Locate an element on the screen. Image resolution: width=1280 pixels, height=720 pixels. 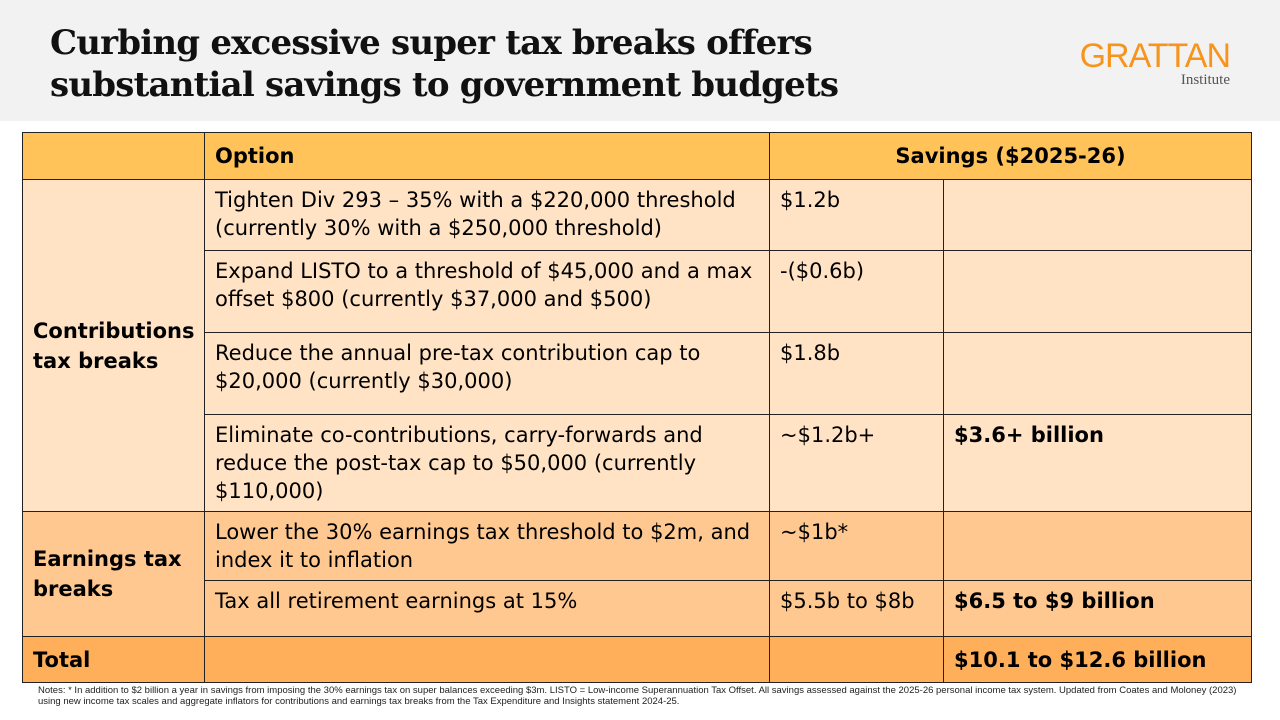
grattan-logo: GRATTAN Institute is located at coordinates (1154, 62).